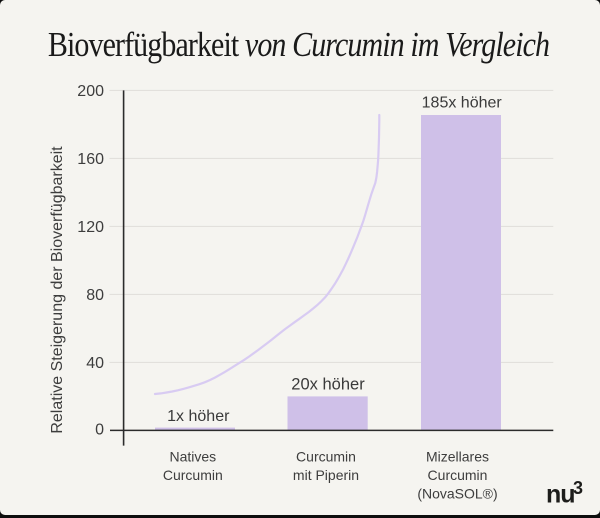 The image size is (600, 518). What do you see at coordinates (95, 363) in the screenshot?
I see `svg-text: 40` at bounding box center [95, 363].